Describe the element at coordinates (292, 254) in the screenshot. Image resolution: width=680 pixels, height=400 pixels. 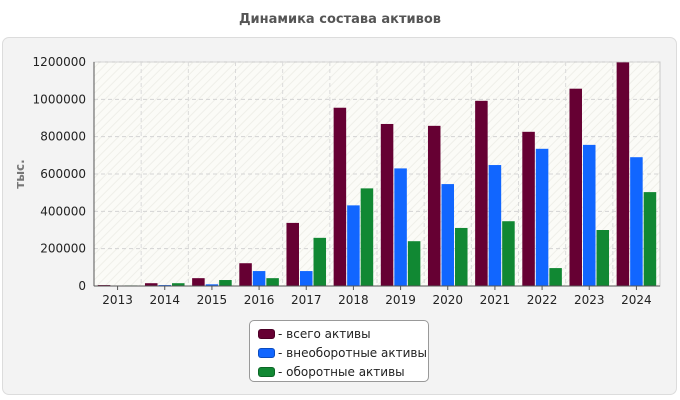
I see `bar-series-0-2017` at that location.